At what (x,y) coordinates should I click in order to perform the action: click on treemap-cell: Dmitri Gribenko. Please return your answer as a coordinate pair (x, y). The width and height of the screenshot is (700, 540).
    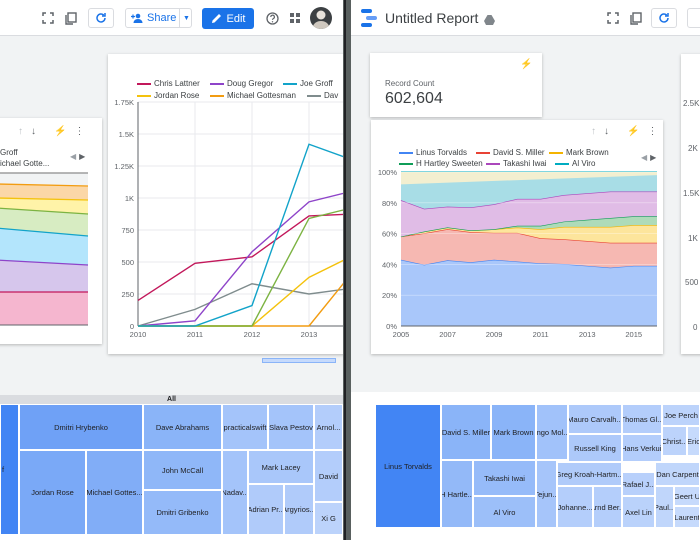
    Looking at the image, I should click on (182, 512).